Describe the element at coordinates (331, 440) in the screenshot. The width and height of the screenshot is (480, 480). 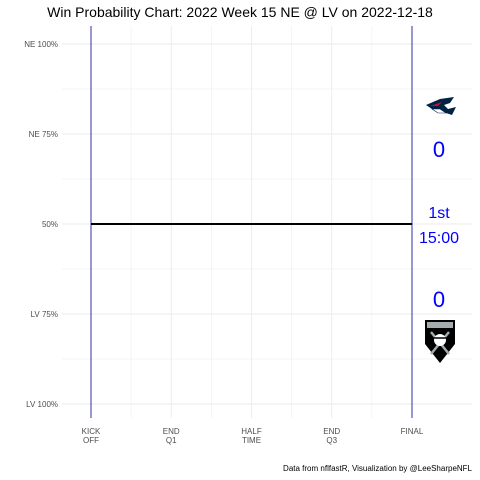
I see `x-tick-line2: Q3` at that location.